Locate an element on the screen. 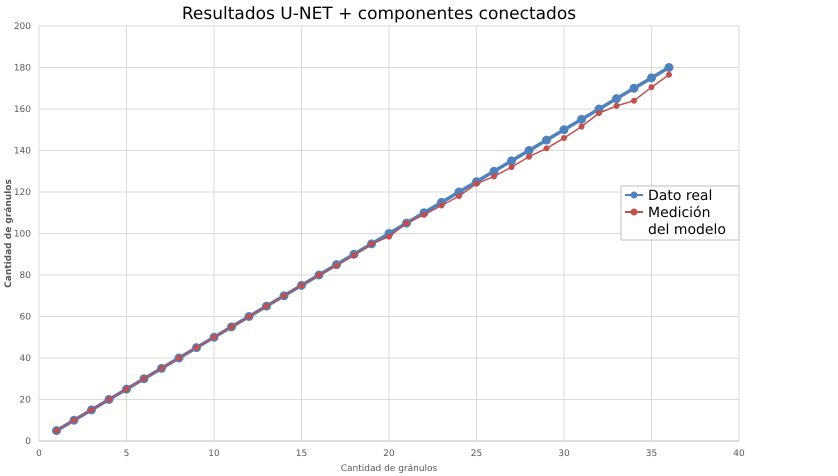  y-tick-label: 80 is located at coordinates (26, 276).